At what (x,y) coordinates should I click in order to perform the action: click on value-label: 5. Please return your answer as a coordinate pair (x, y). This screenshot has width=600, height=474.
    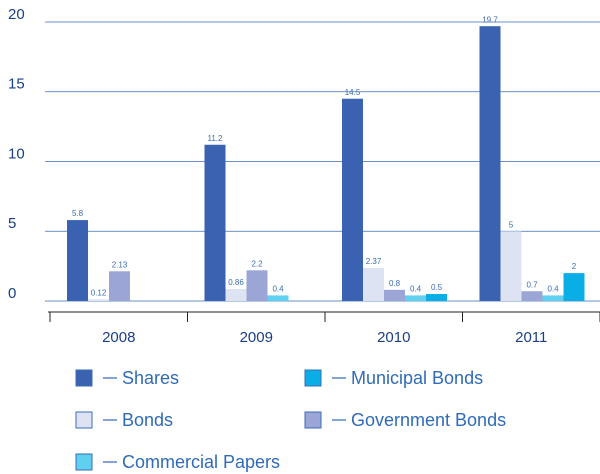
    Looking at the image, I should click on (511, 224).